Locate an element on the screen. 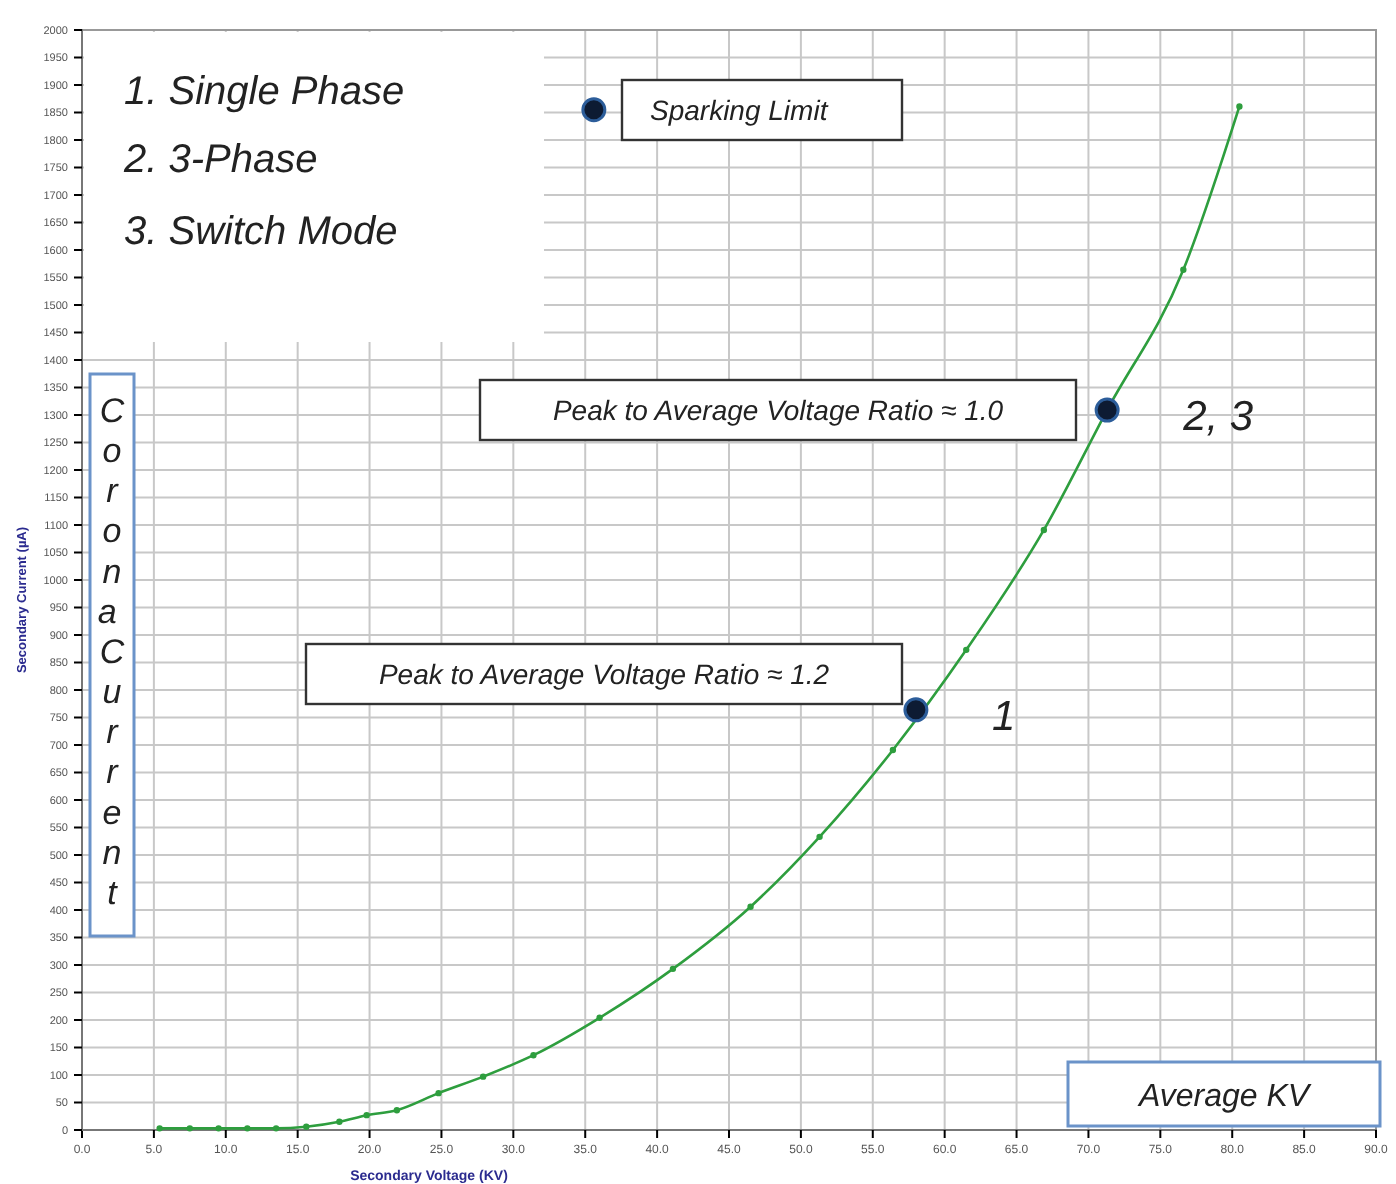 This screenshot has width=1396, height=1184. annotation: 2, 3 is located at coordinates (1217, 417).